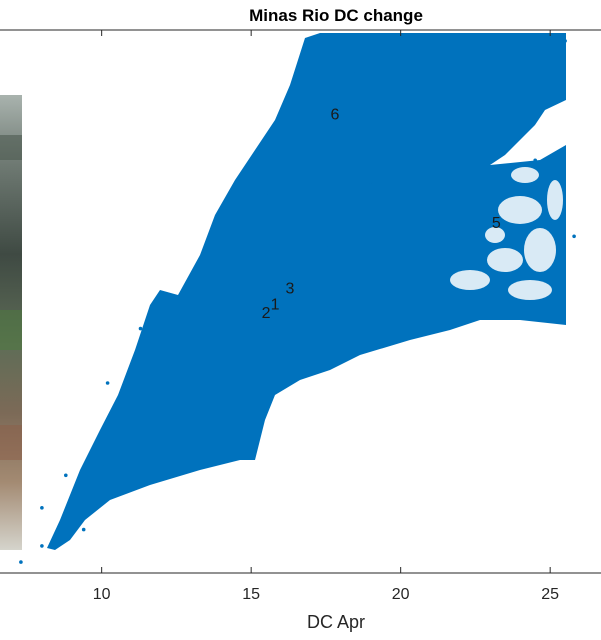 This screenshot has height=640, width=601. What do you see at coordinates (275, 305) in the screenshot?
I see `point-annotation: 1` at bounding box center [275, 305].